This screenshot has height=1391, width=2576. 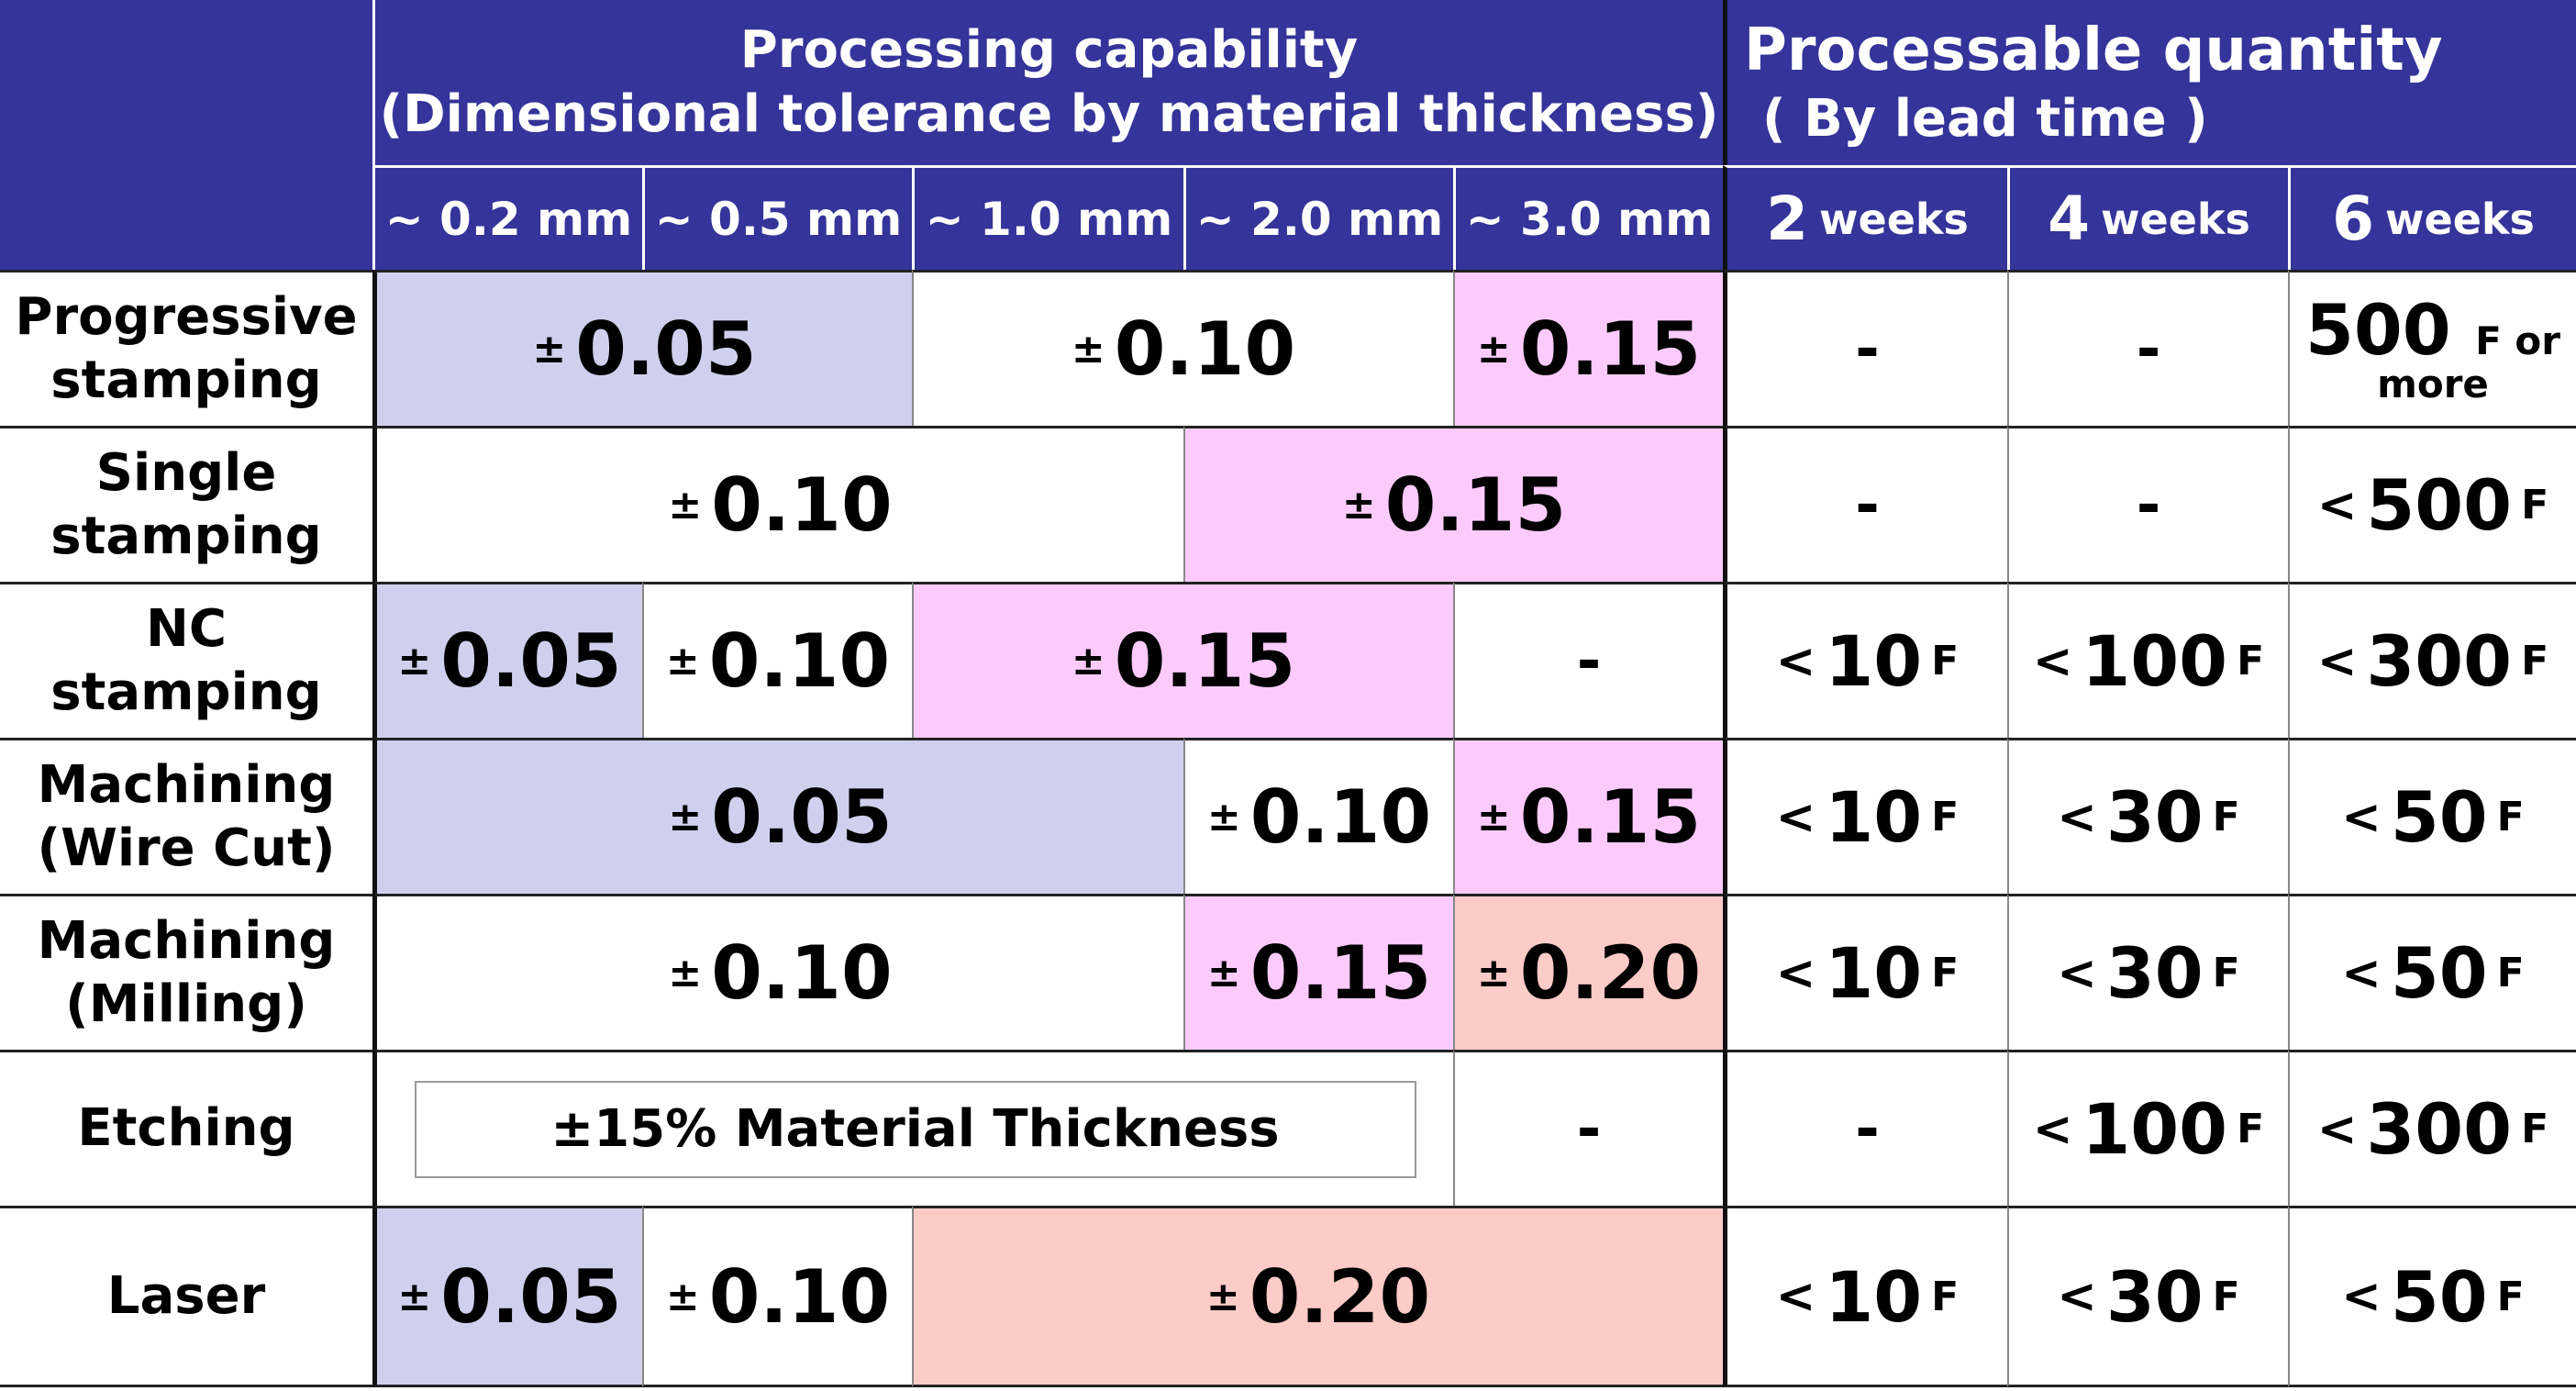 I want to click on quantity-title: Processable quantity, so click(x=2093, y=50).